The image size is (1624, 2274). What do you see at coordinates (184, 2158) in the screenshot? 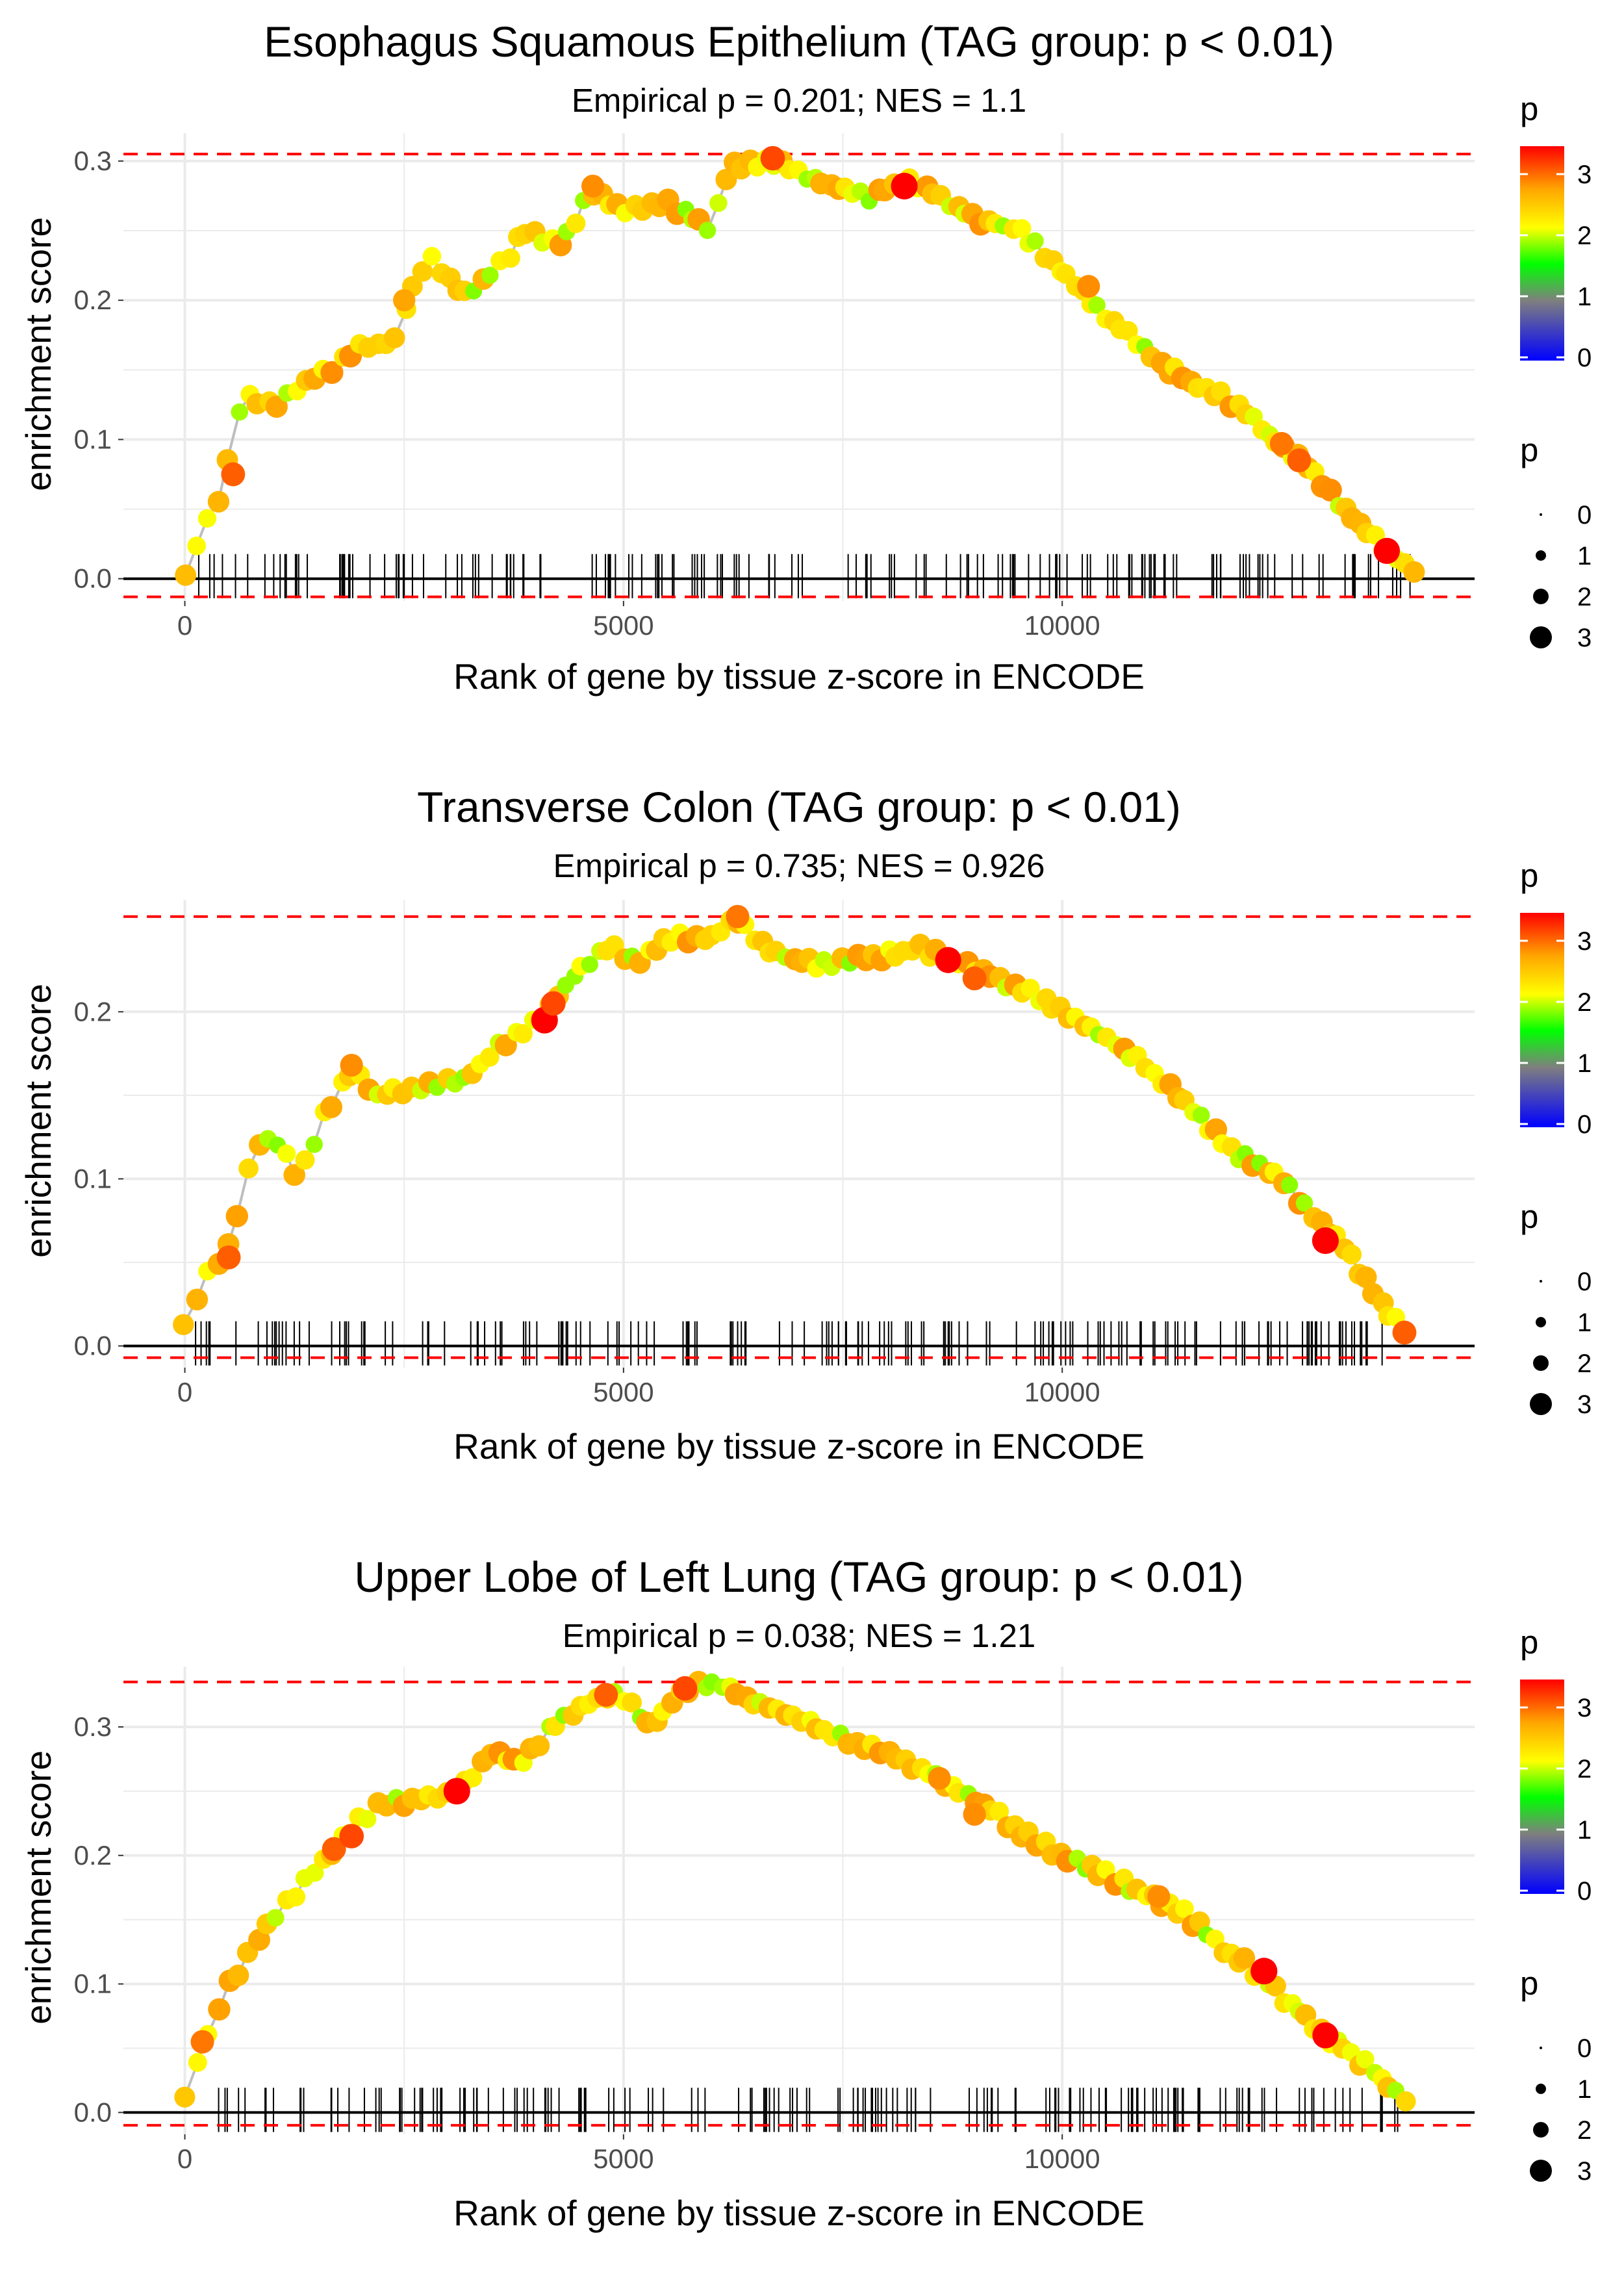
I see `x-tick-label: 0` at bounding box center [184, 2158].